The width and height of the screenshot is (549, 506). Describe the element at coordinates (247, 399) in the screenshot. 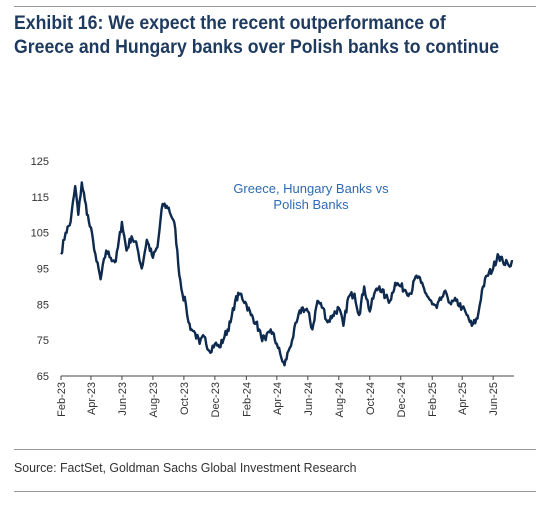

I see `x-tick-label: Feb-24` at that location.